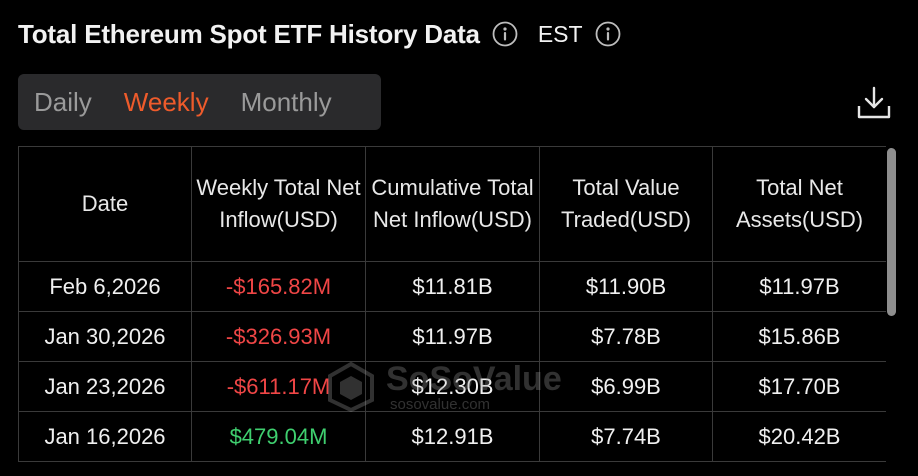  I want to click on cell-date: Jan 30,2026, so click(105, 336).